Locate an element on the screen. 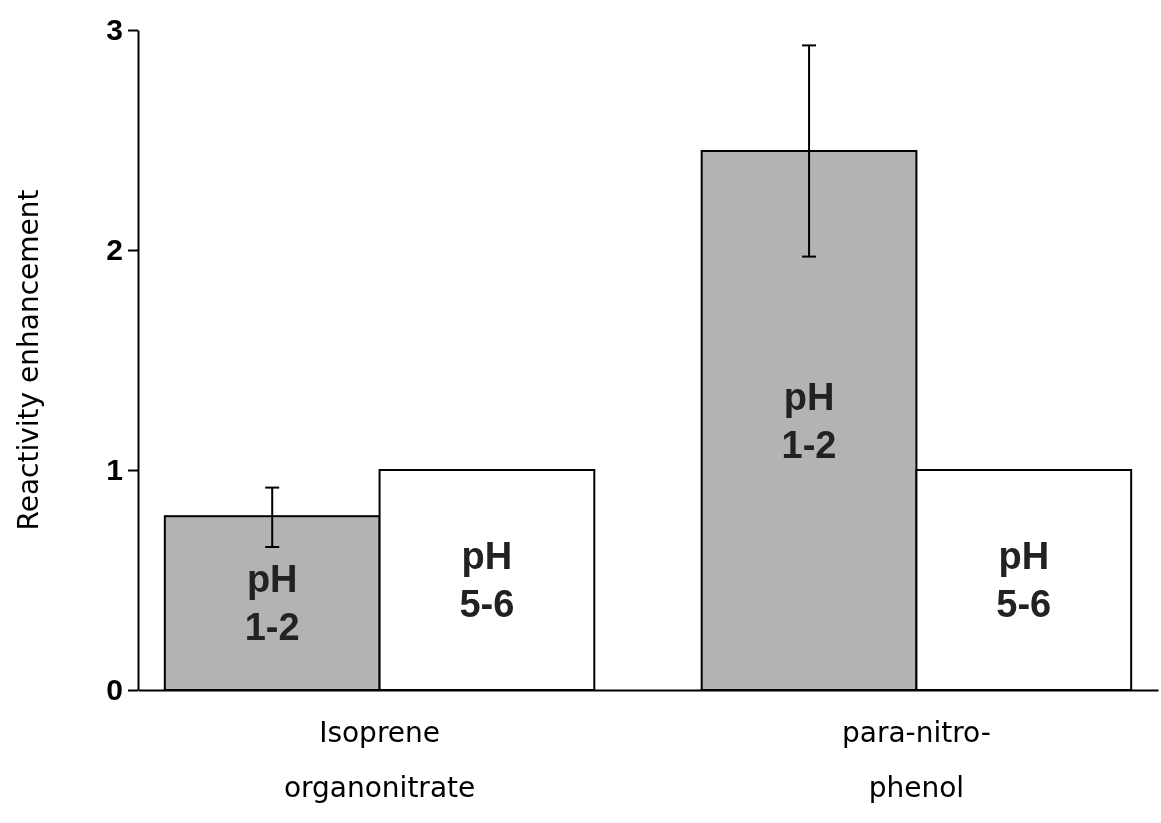 The image size is (1161, 823). series-label: pH 5-6 is located at coordinates (487, 580).